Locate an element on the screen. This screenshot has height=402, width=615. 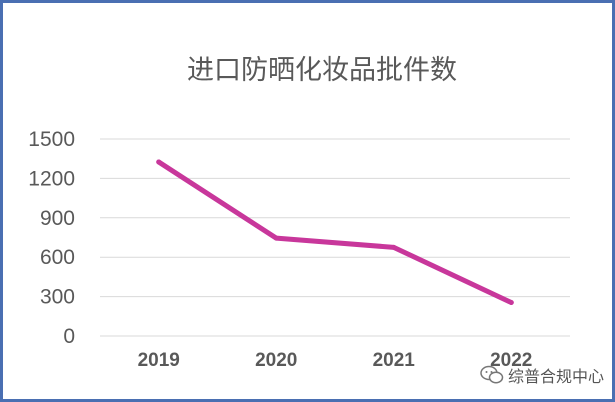
x-tick-label: 2022 is located at coordinates (511, 360).